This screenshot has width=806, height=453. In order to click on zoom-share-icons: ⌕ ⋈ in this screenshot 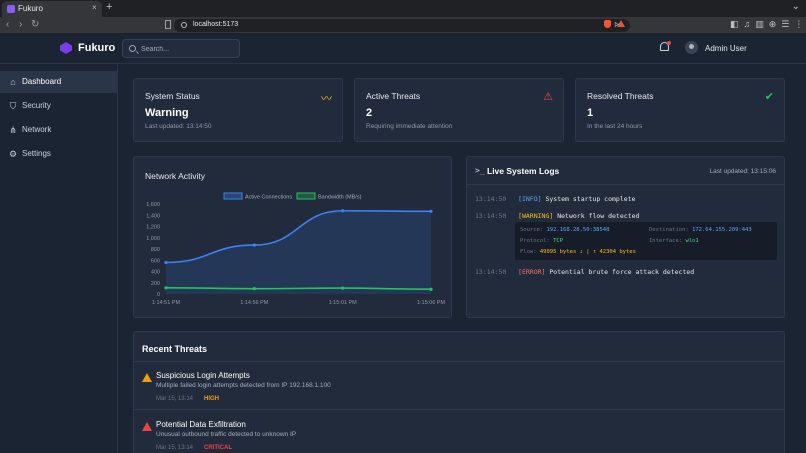, I will do `click(614, 24)`.